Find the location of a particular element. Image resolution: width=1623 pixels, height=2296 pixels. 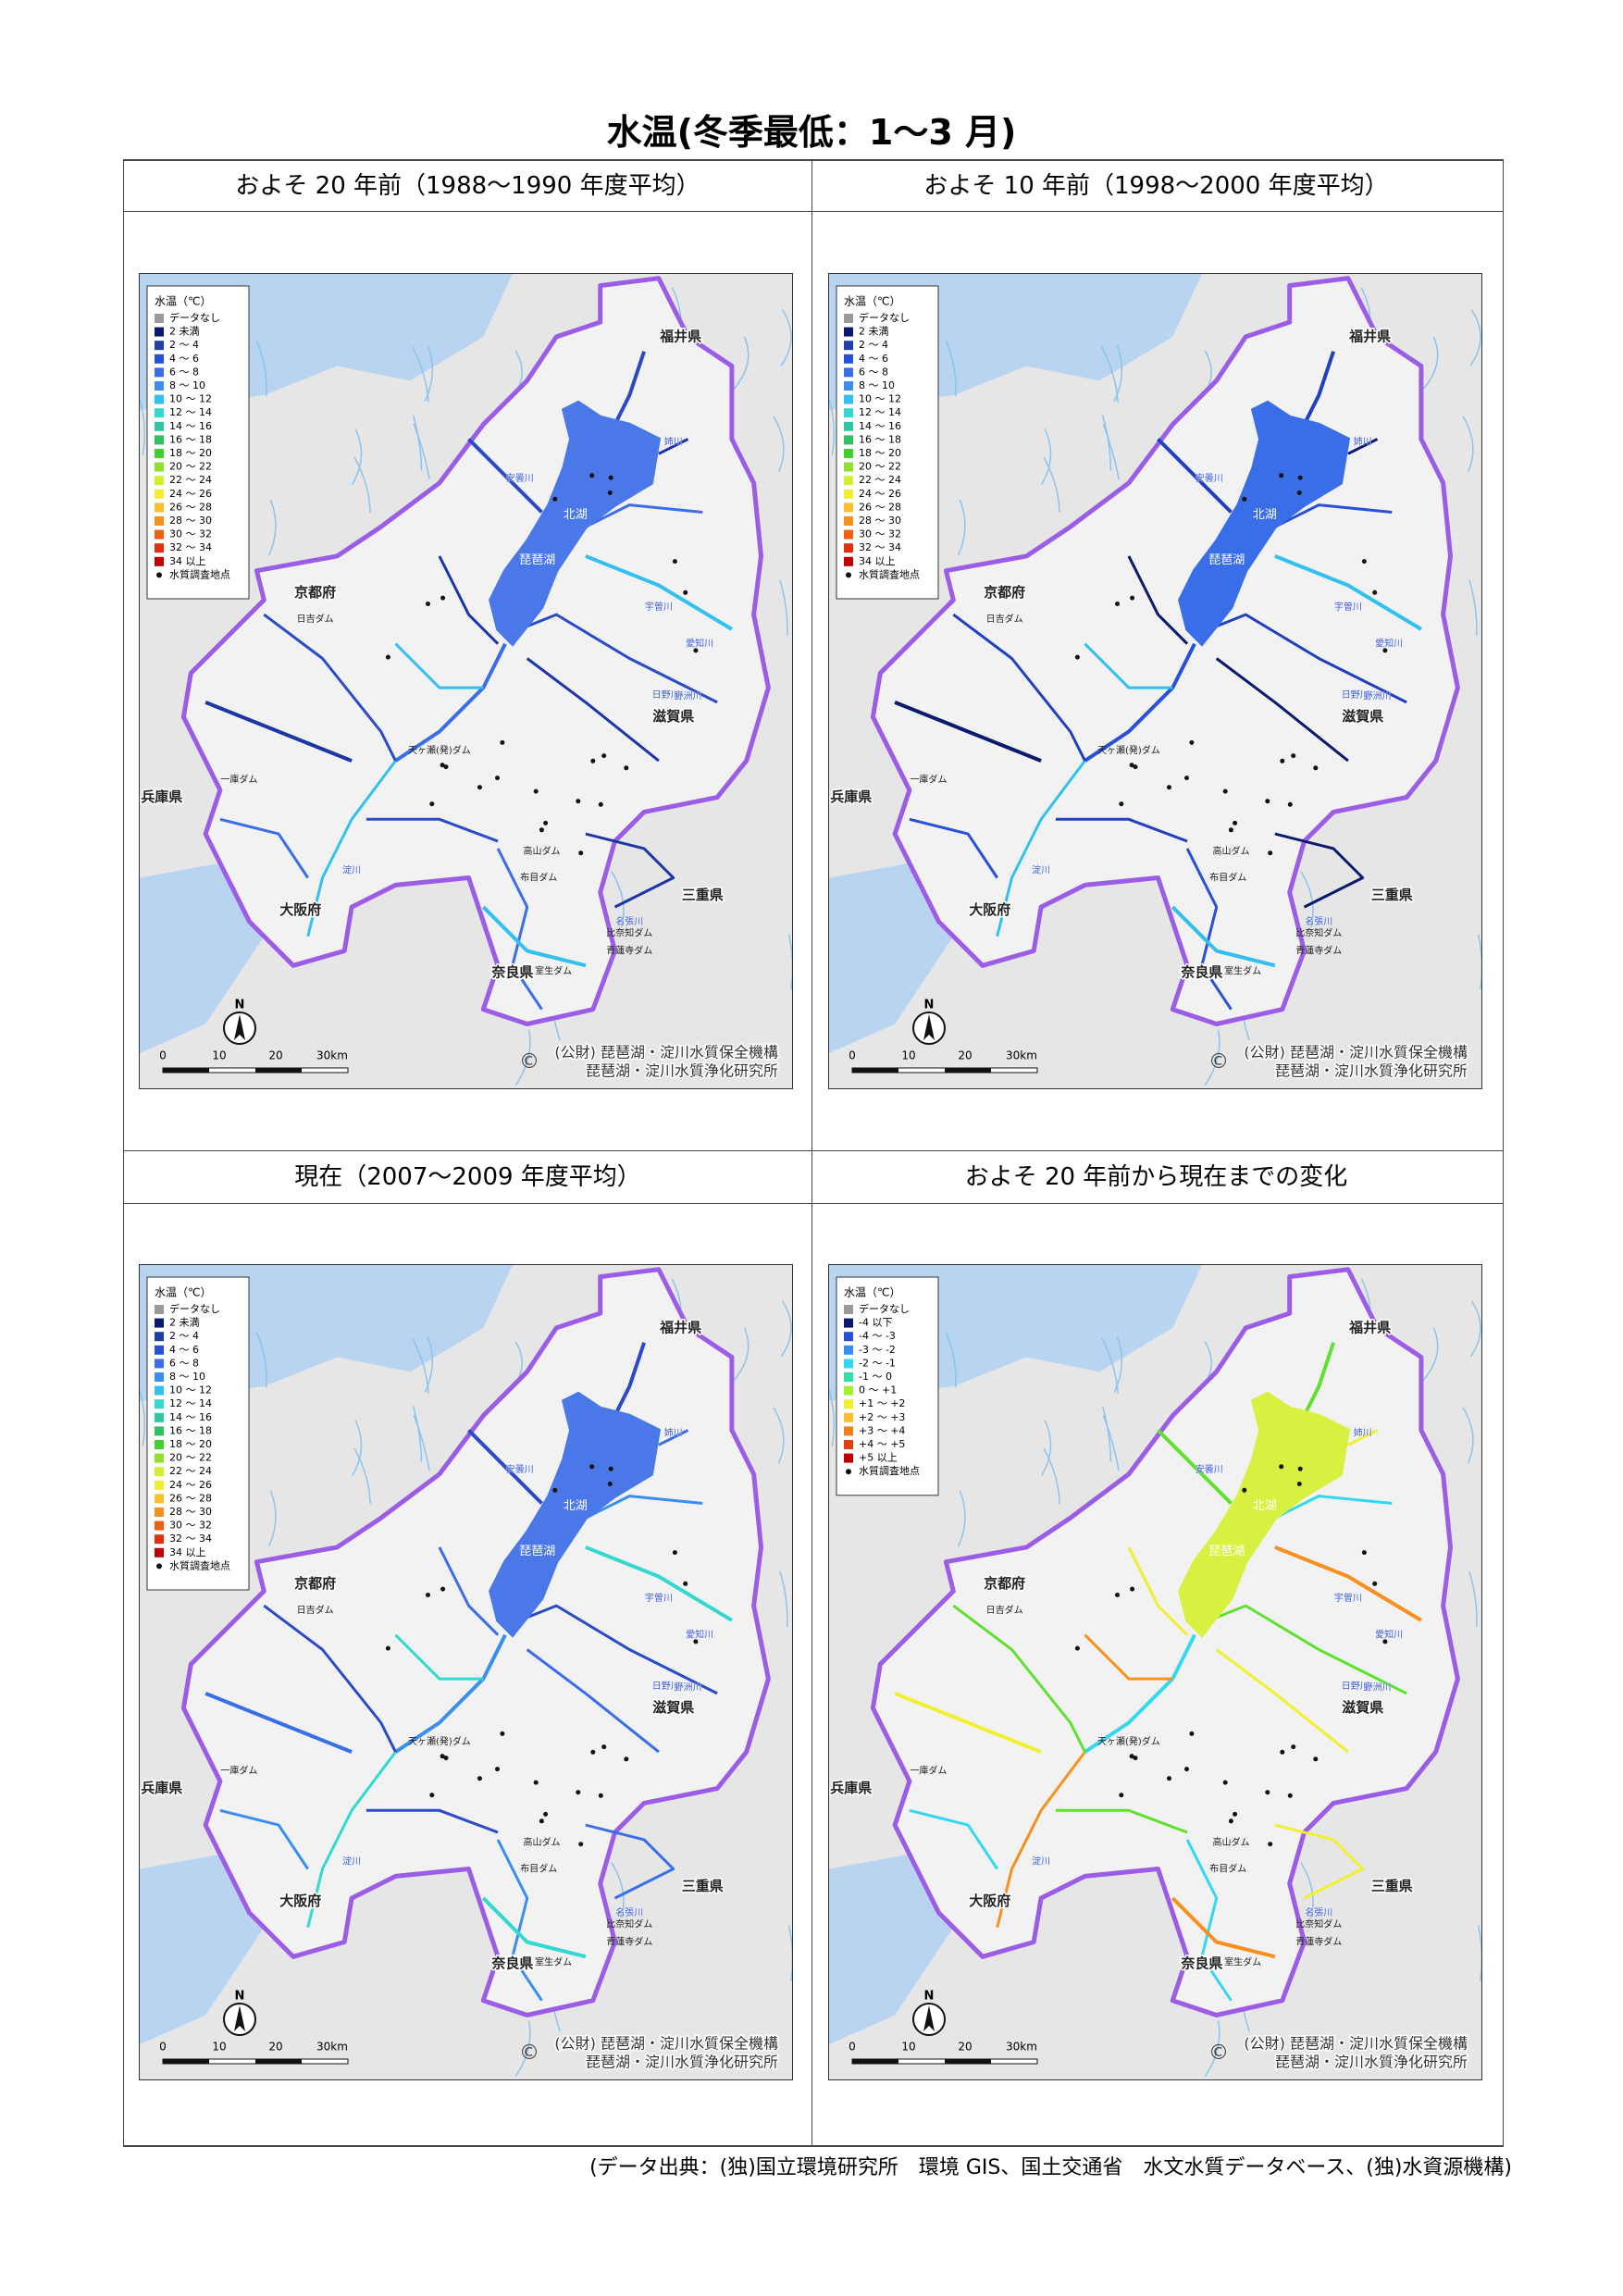

credit: (公財) 琵琶湖・淀川水質保全機構 is located at coordinates (666, 2044).